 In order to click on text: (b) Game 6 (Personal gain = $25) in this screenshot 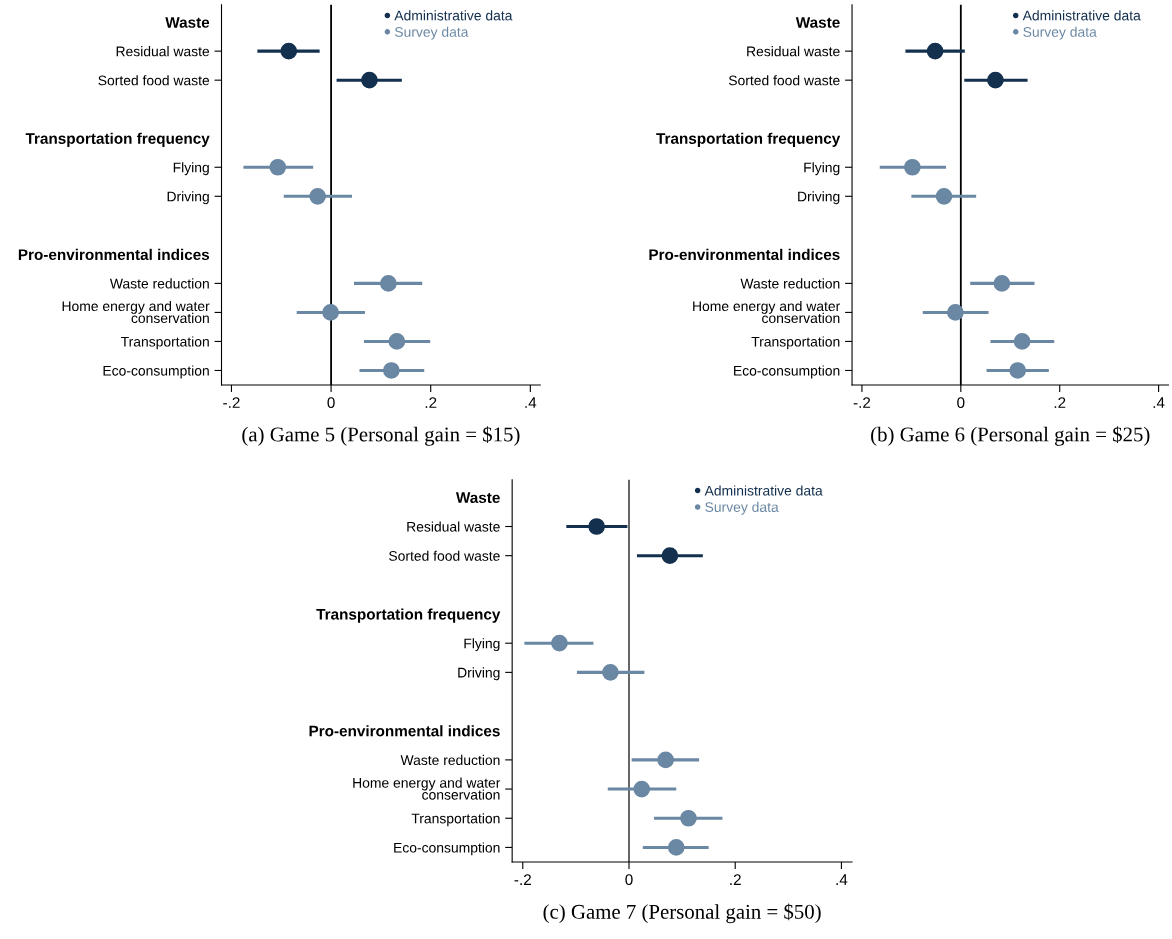, I will do `click(1010, 436)`.